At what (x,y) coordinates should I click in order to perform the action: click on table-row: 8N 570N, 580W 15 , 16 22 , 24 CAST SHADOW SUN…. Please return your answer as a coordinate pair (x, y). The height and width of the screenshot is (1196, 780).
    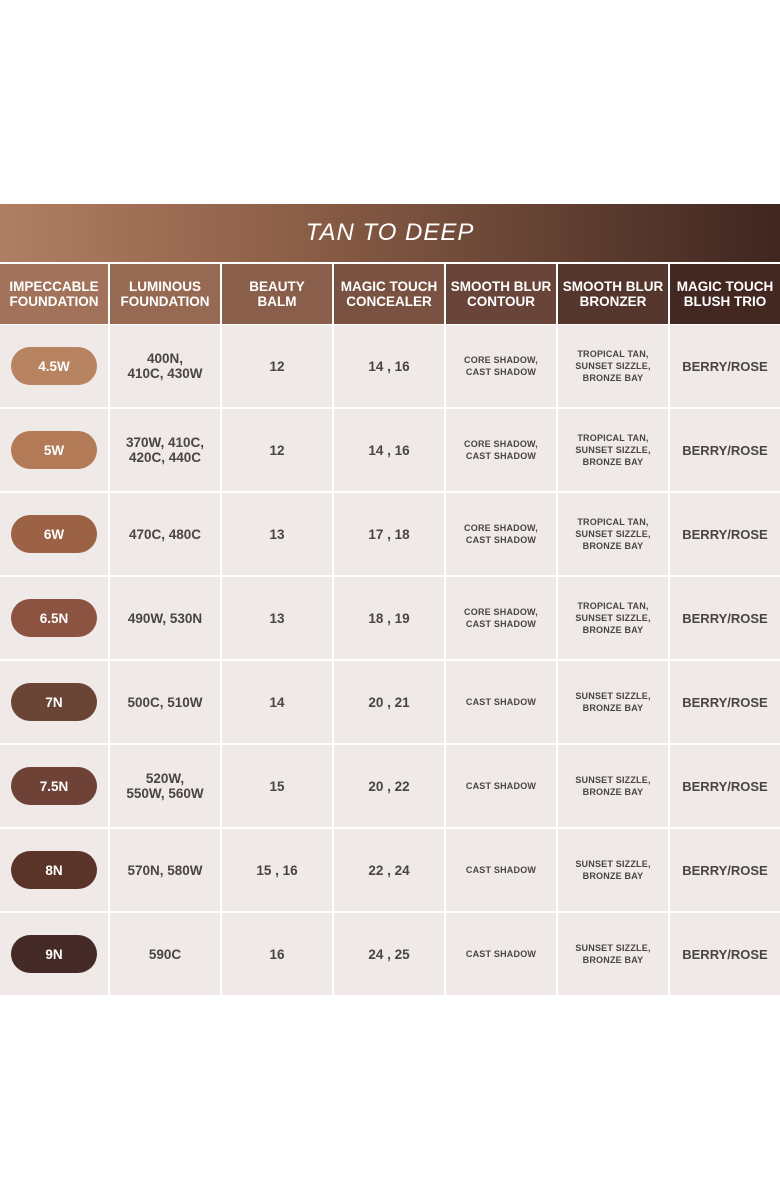
    Looking at the image, I should click on (390, 870).